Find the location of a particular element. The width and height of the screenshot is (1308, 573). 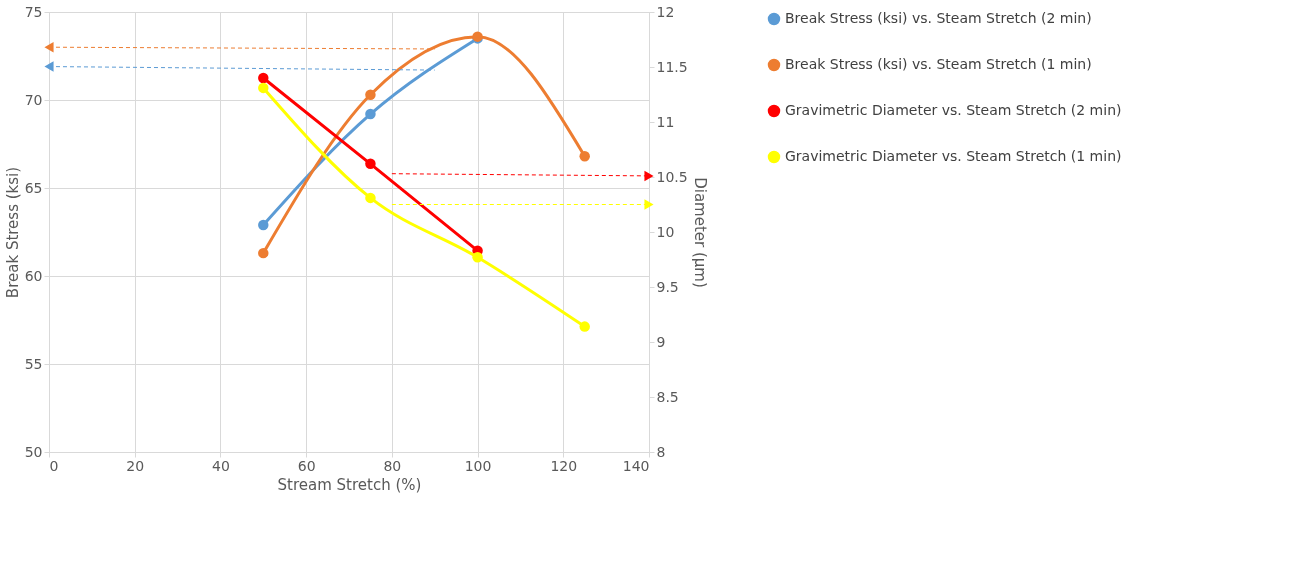

x-tick-label: 80 is located at coordinates (392, 465).